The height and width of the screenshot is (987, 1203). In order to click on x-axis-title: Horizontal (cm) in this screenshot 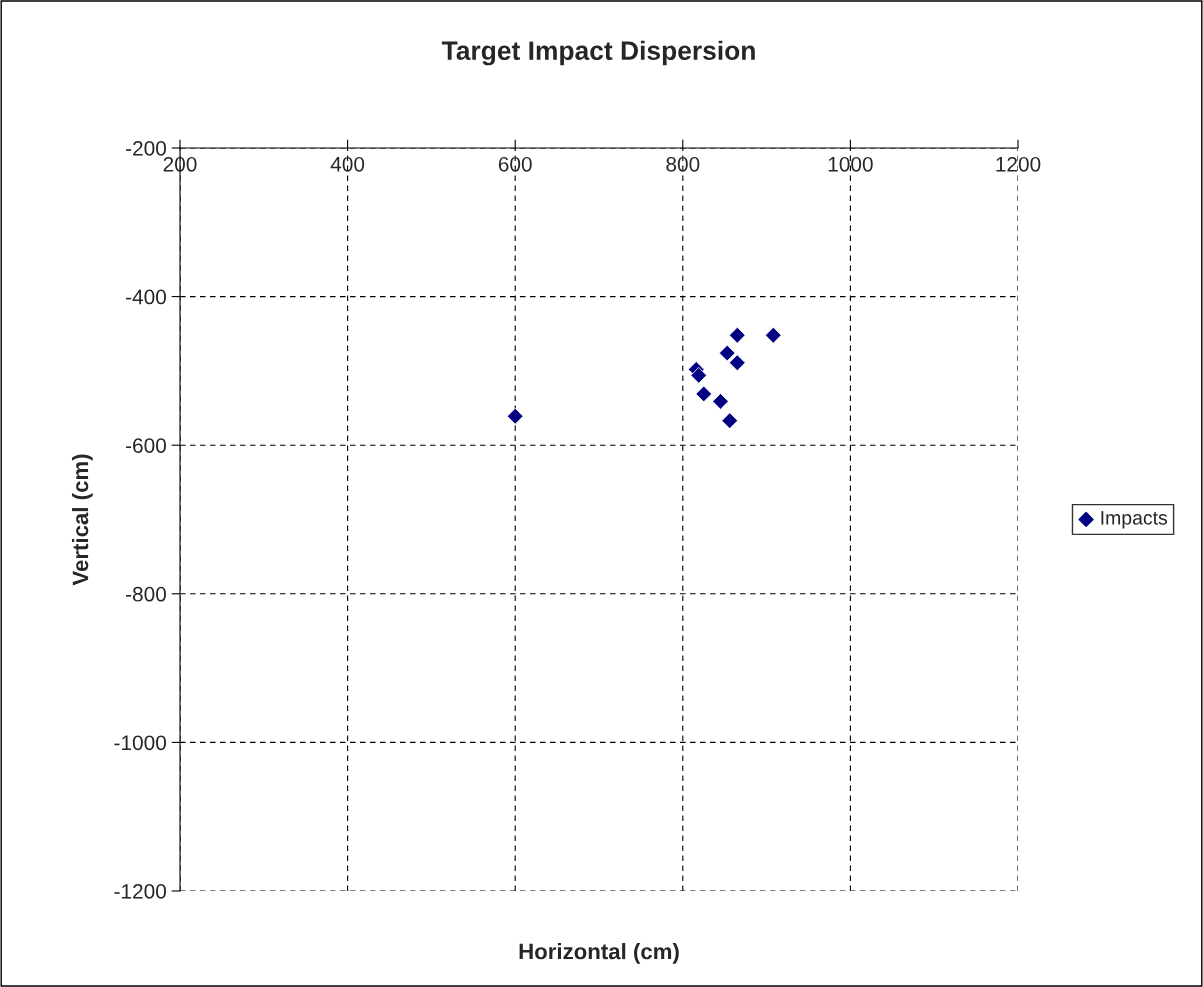, I will do `click(599, 953)`.